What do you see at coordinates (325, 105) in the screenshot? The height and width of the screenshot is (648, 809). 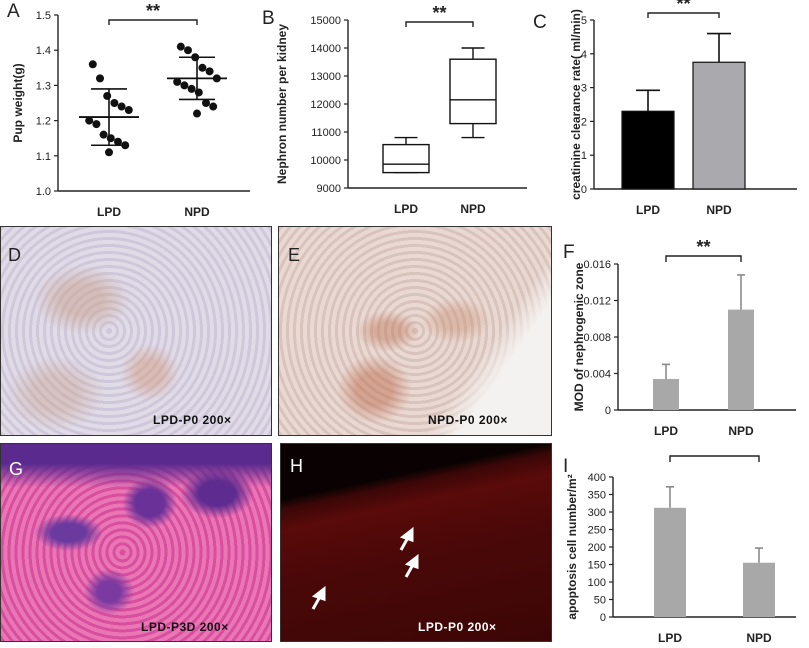 I see `y-tick-label: 12000` at bounding box center [325, 105].